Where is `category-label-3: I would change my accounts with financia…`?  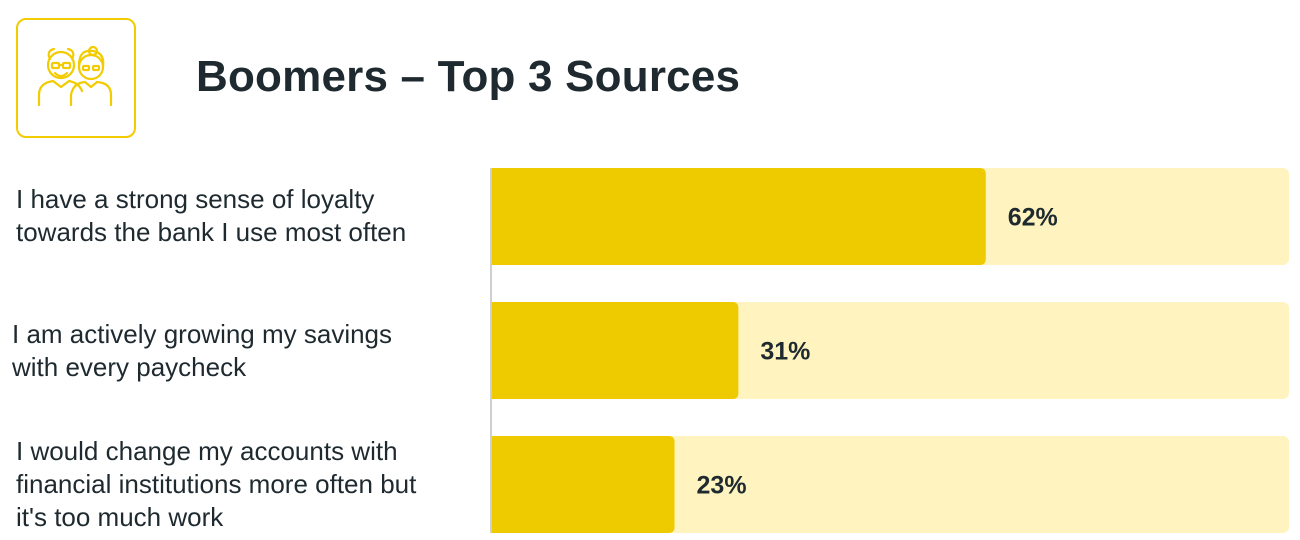
category-label-3: I would change my accounts with financia… is located at coordinates (246, 484).